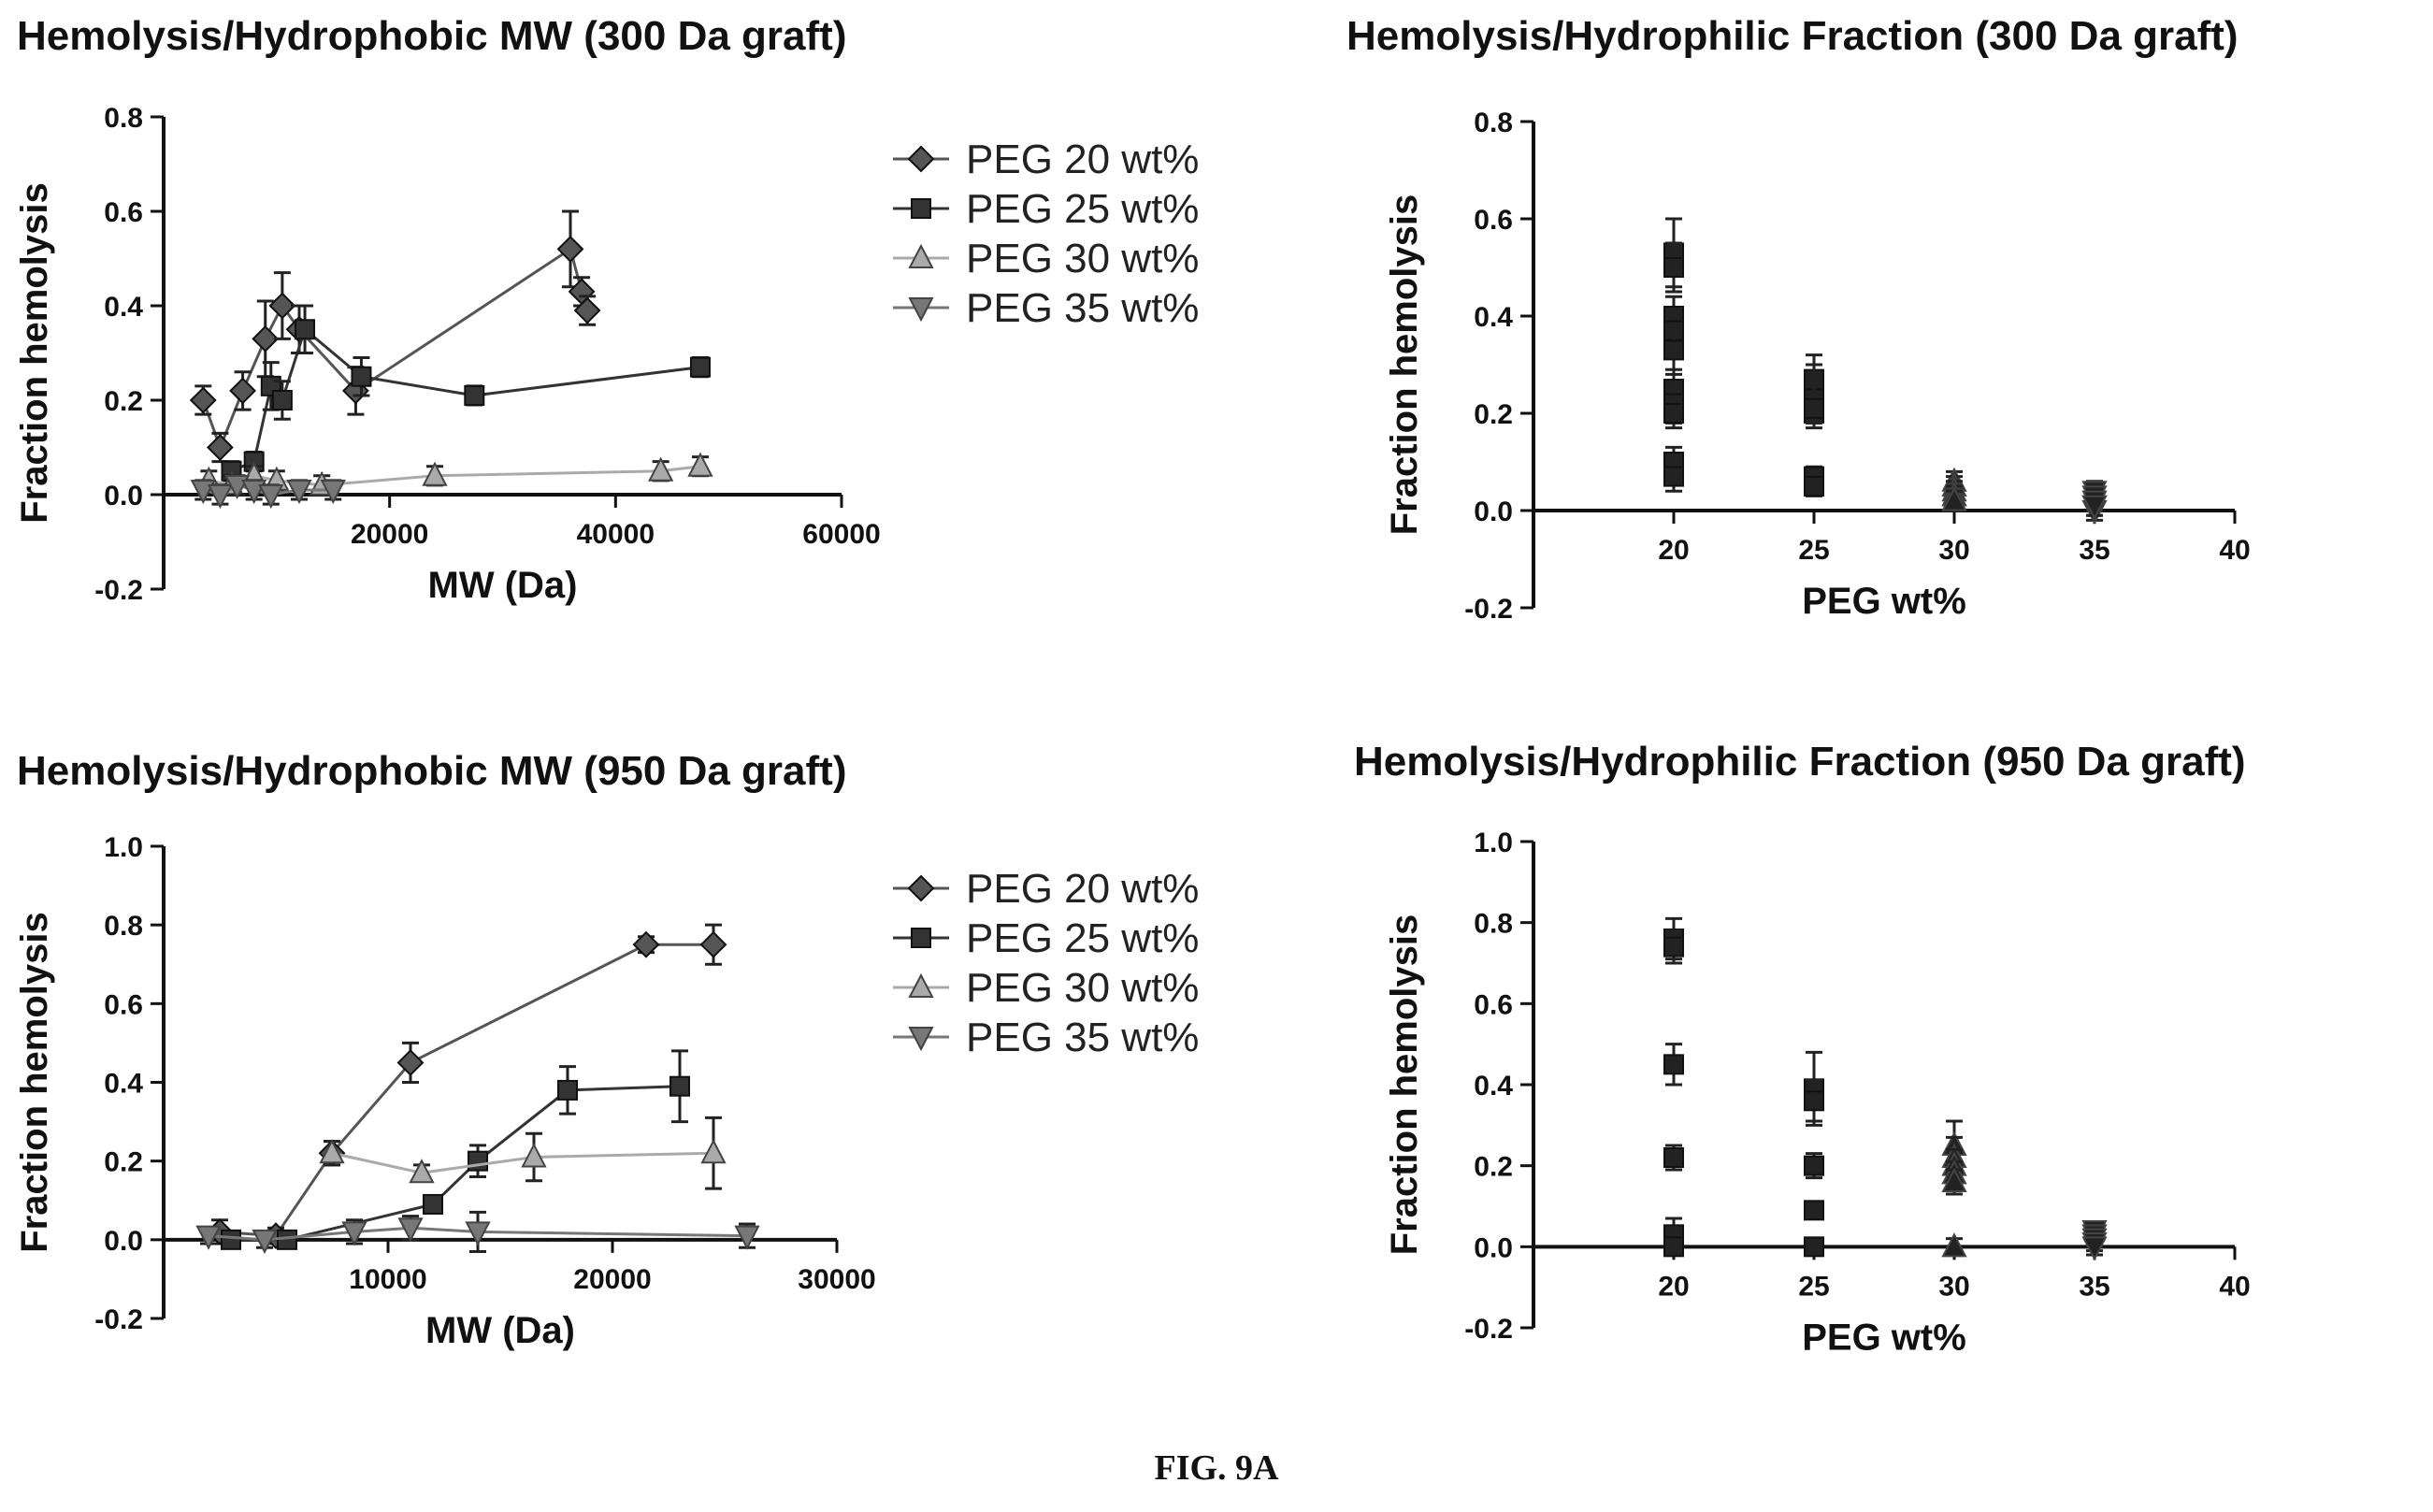  Describe the element at coordinates (2234, 1286) in the screenshot. I see `x-tick-label: 40` at that location.